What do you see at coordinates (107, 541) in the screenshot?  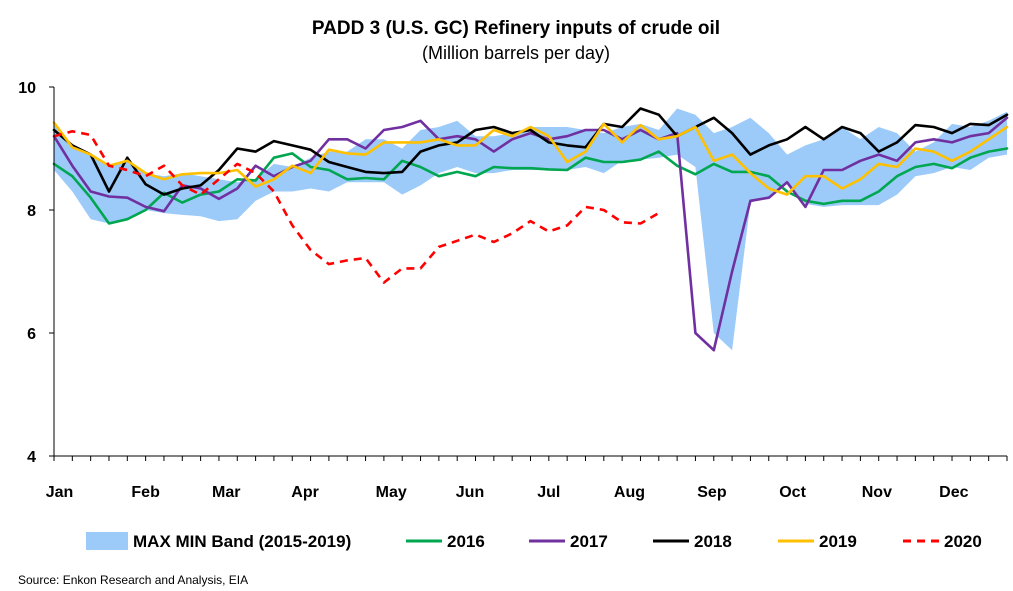 I see `legend-swatch-band` at bounding box center [107, 541].